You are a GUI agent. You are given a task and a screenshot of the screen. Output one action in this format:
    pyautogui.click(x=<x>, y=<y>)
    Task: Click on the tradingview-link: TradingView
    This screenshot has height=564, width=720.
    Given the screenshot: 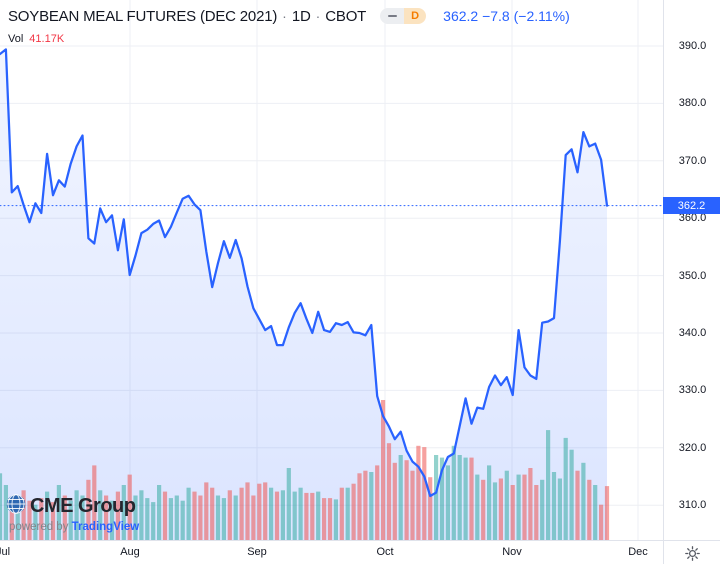 What is the action you would take?
    pyautogui.click(x=105, y=527)
    